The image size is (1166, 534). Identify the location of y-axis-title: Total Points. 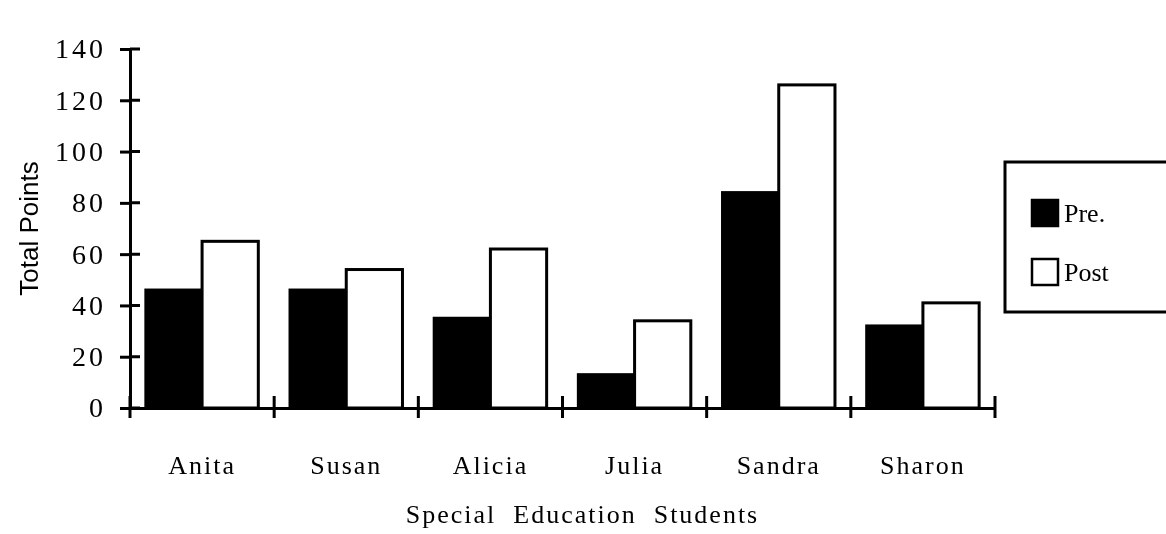
(29, 228).